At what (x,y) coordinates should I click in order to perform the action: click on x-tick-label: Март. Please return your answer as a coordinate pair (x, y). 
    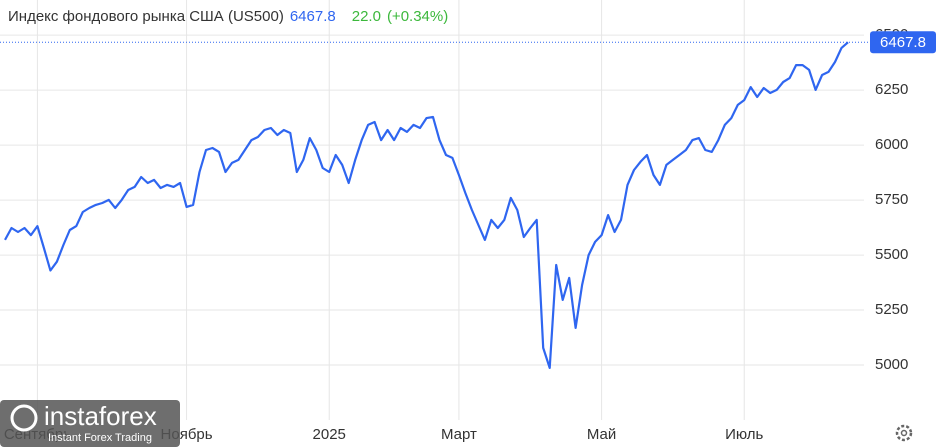
    Looking at the image, I should click on (459, 434).